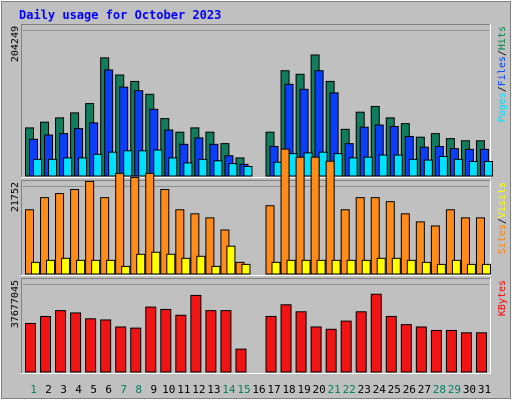 The image size is (512, 400). What do you see at coordinates (153, 389) in the screenshot?
I see `x-tick-label-9: 9` at bounding box center [153, 389].